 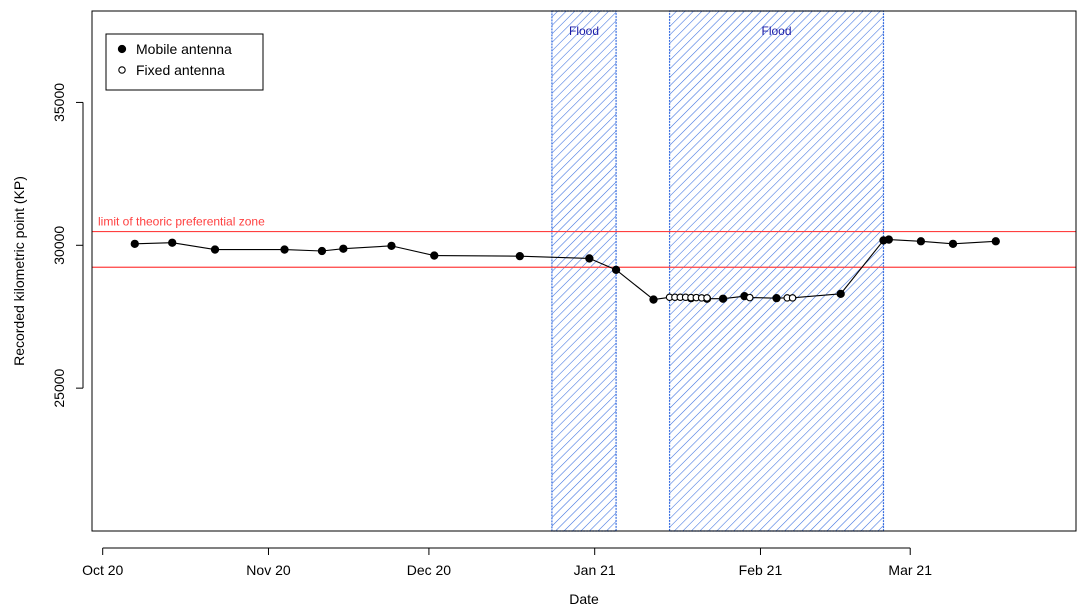 What do you see at coordinates (59, 387) in the screenshot?
I see `y-tick-label: 25000` at bounding box center [59, 387].